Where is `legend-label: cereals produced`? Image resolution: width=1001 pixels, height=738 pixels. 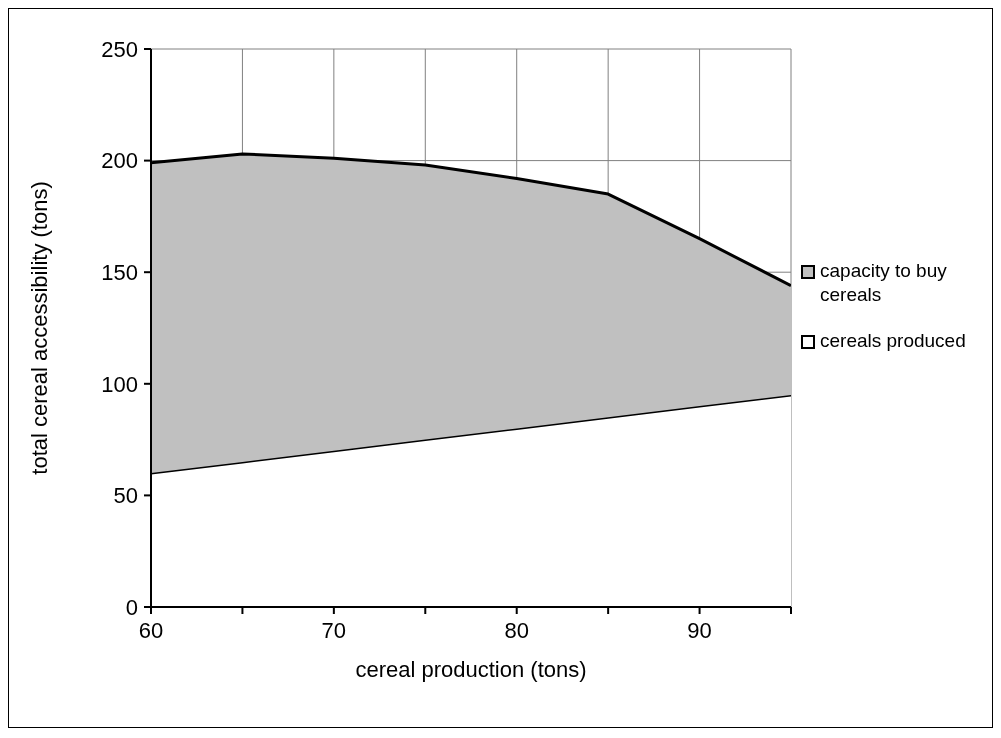
legend-label: cereals produced is located at coordinates (893, 341).